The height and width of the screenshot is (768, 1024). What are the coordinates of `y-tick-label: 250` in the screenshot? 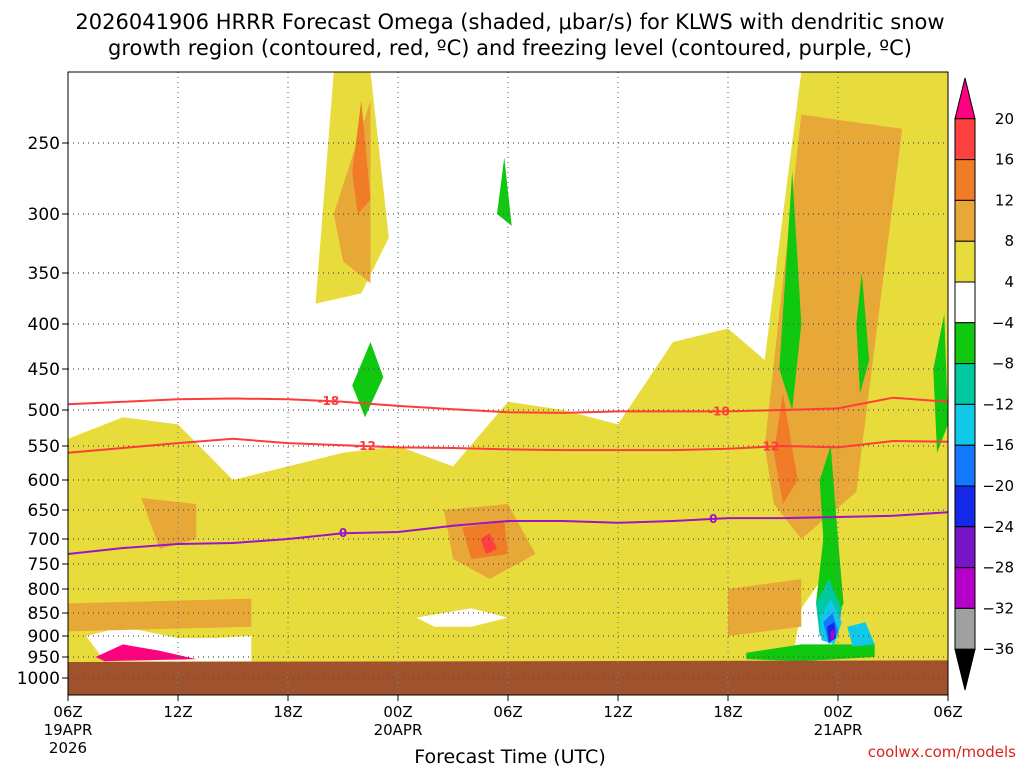 It's located at (44, 144).